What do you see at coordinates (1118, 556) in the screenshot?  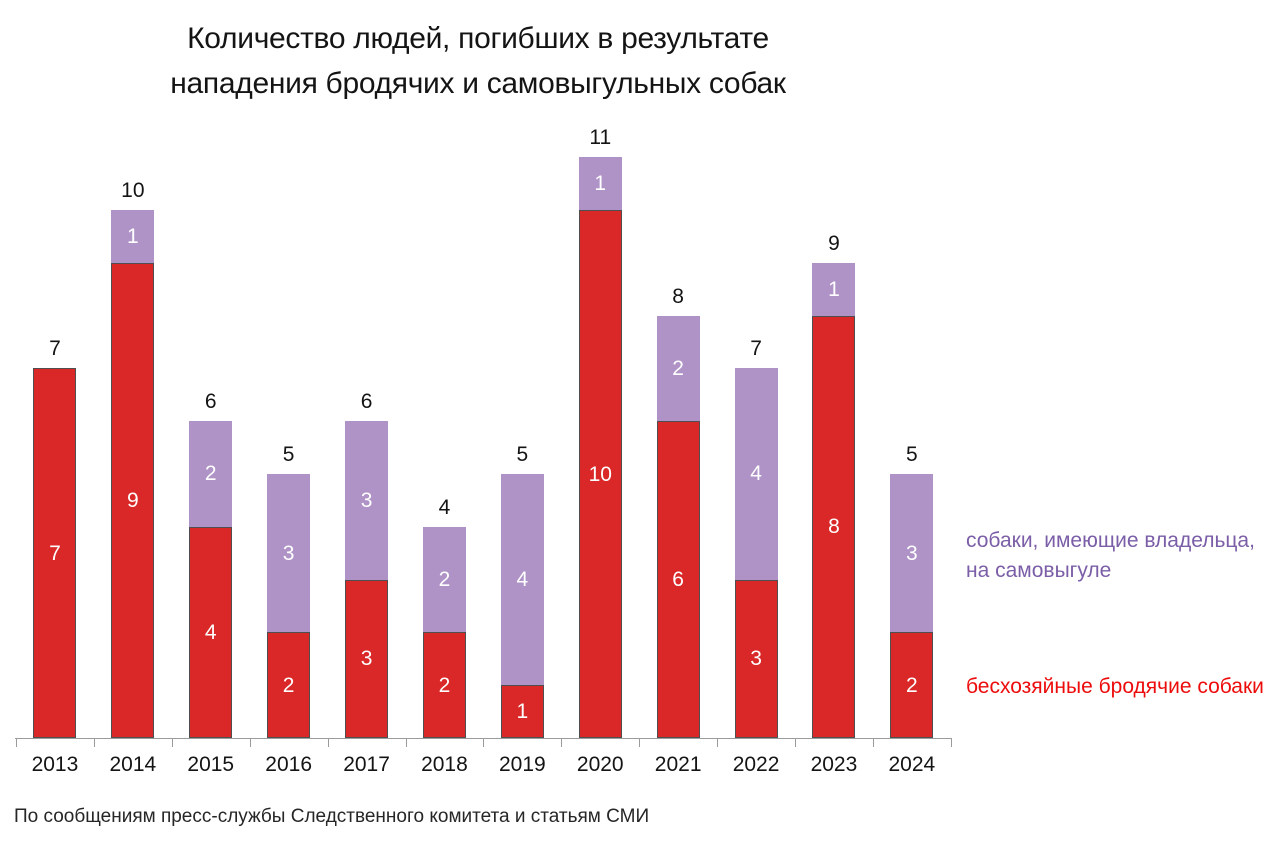 I see `legend-owned: собаки, имеющие владельца, на самовыгуле` at bounding box center [1118, 556].